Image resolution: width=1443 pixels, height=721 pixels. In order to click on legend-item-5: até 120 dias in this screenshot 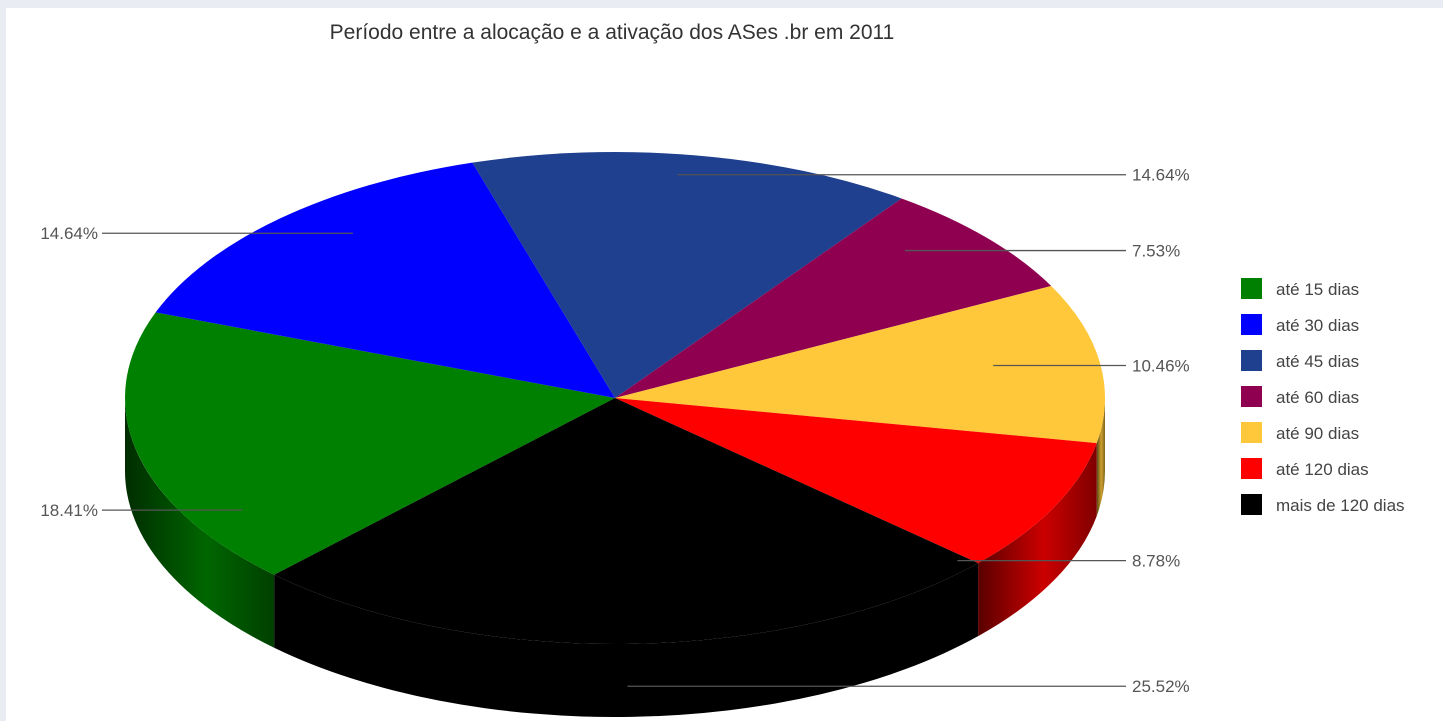, I will do `click(1305, 468)`.